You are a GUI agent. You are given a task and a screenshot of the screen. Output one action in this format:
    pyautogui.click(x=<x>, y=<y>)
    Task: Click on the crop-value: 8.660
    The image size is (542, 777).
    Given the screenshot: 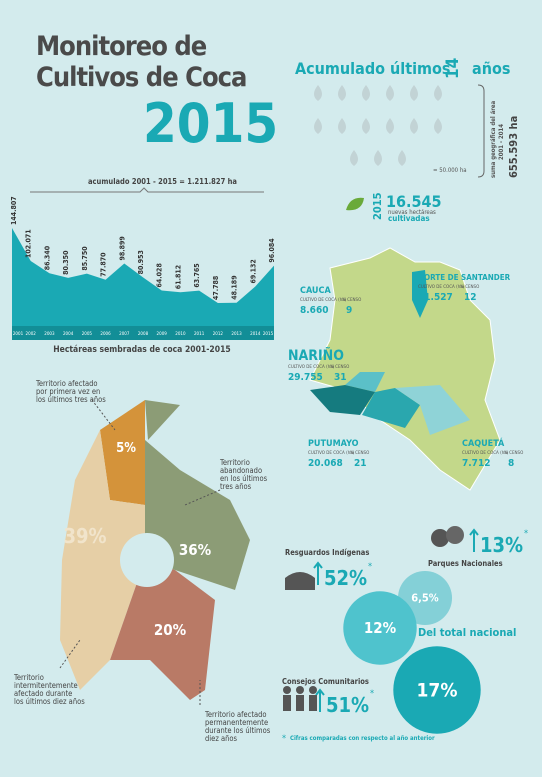 What is the action you would take?
    pyautogui.click(x=314, y=310)
    